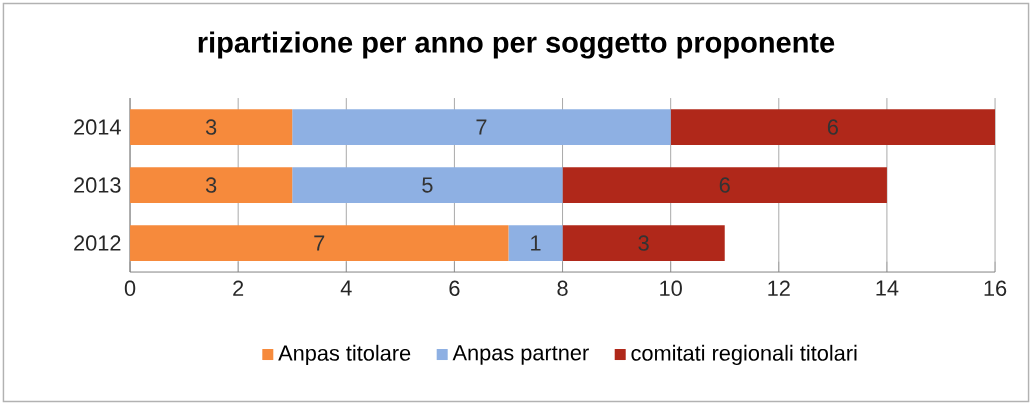 The width and height of the screenshot is (1032, 405). I want to click on x-tick-label: 6, so click(454, 288).